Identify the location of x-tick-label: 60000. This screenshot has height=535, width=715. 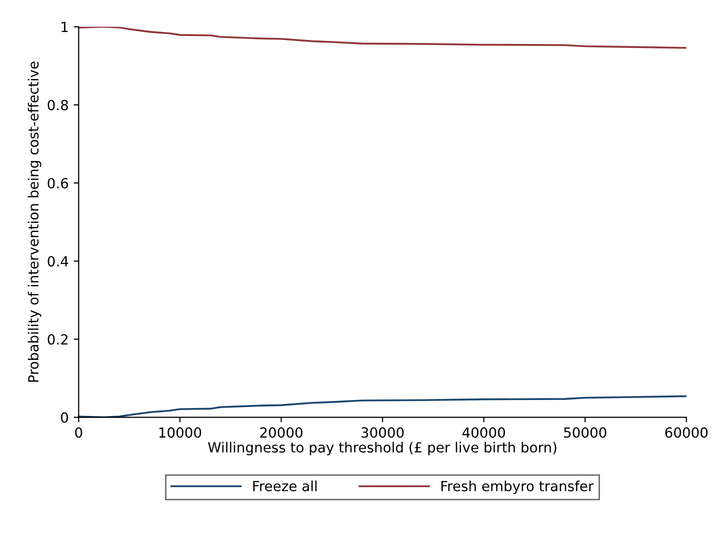
(686, 432).